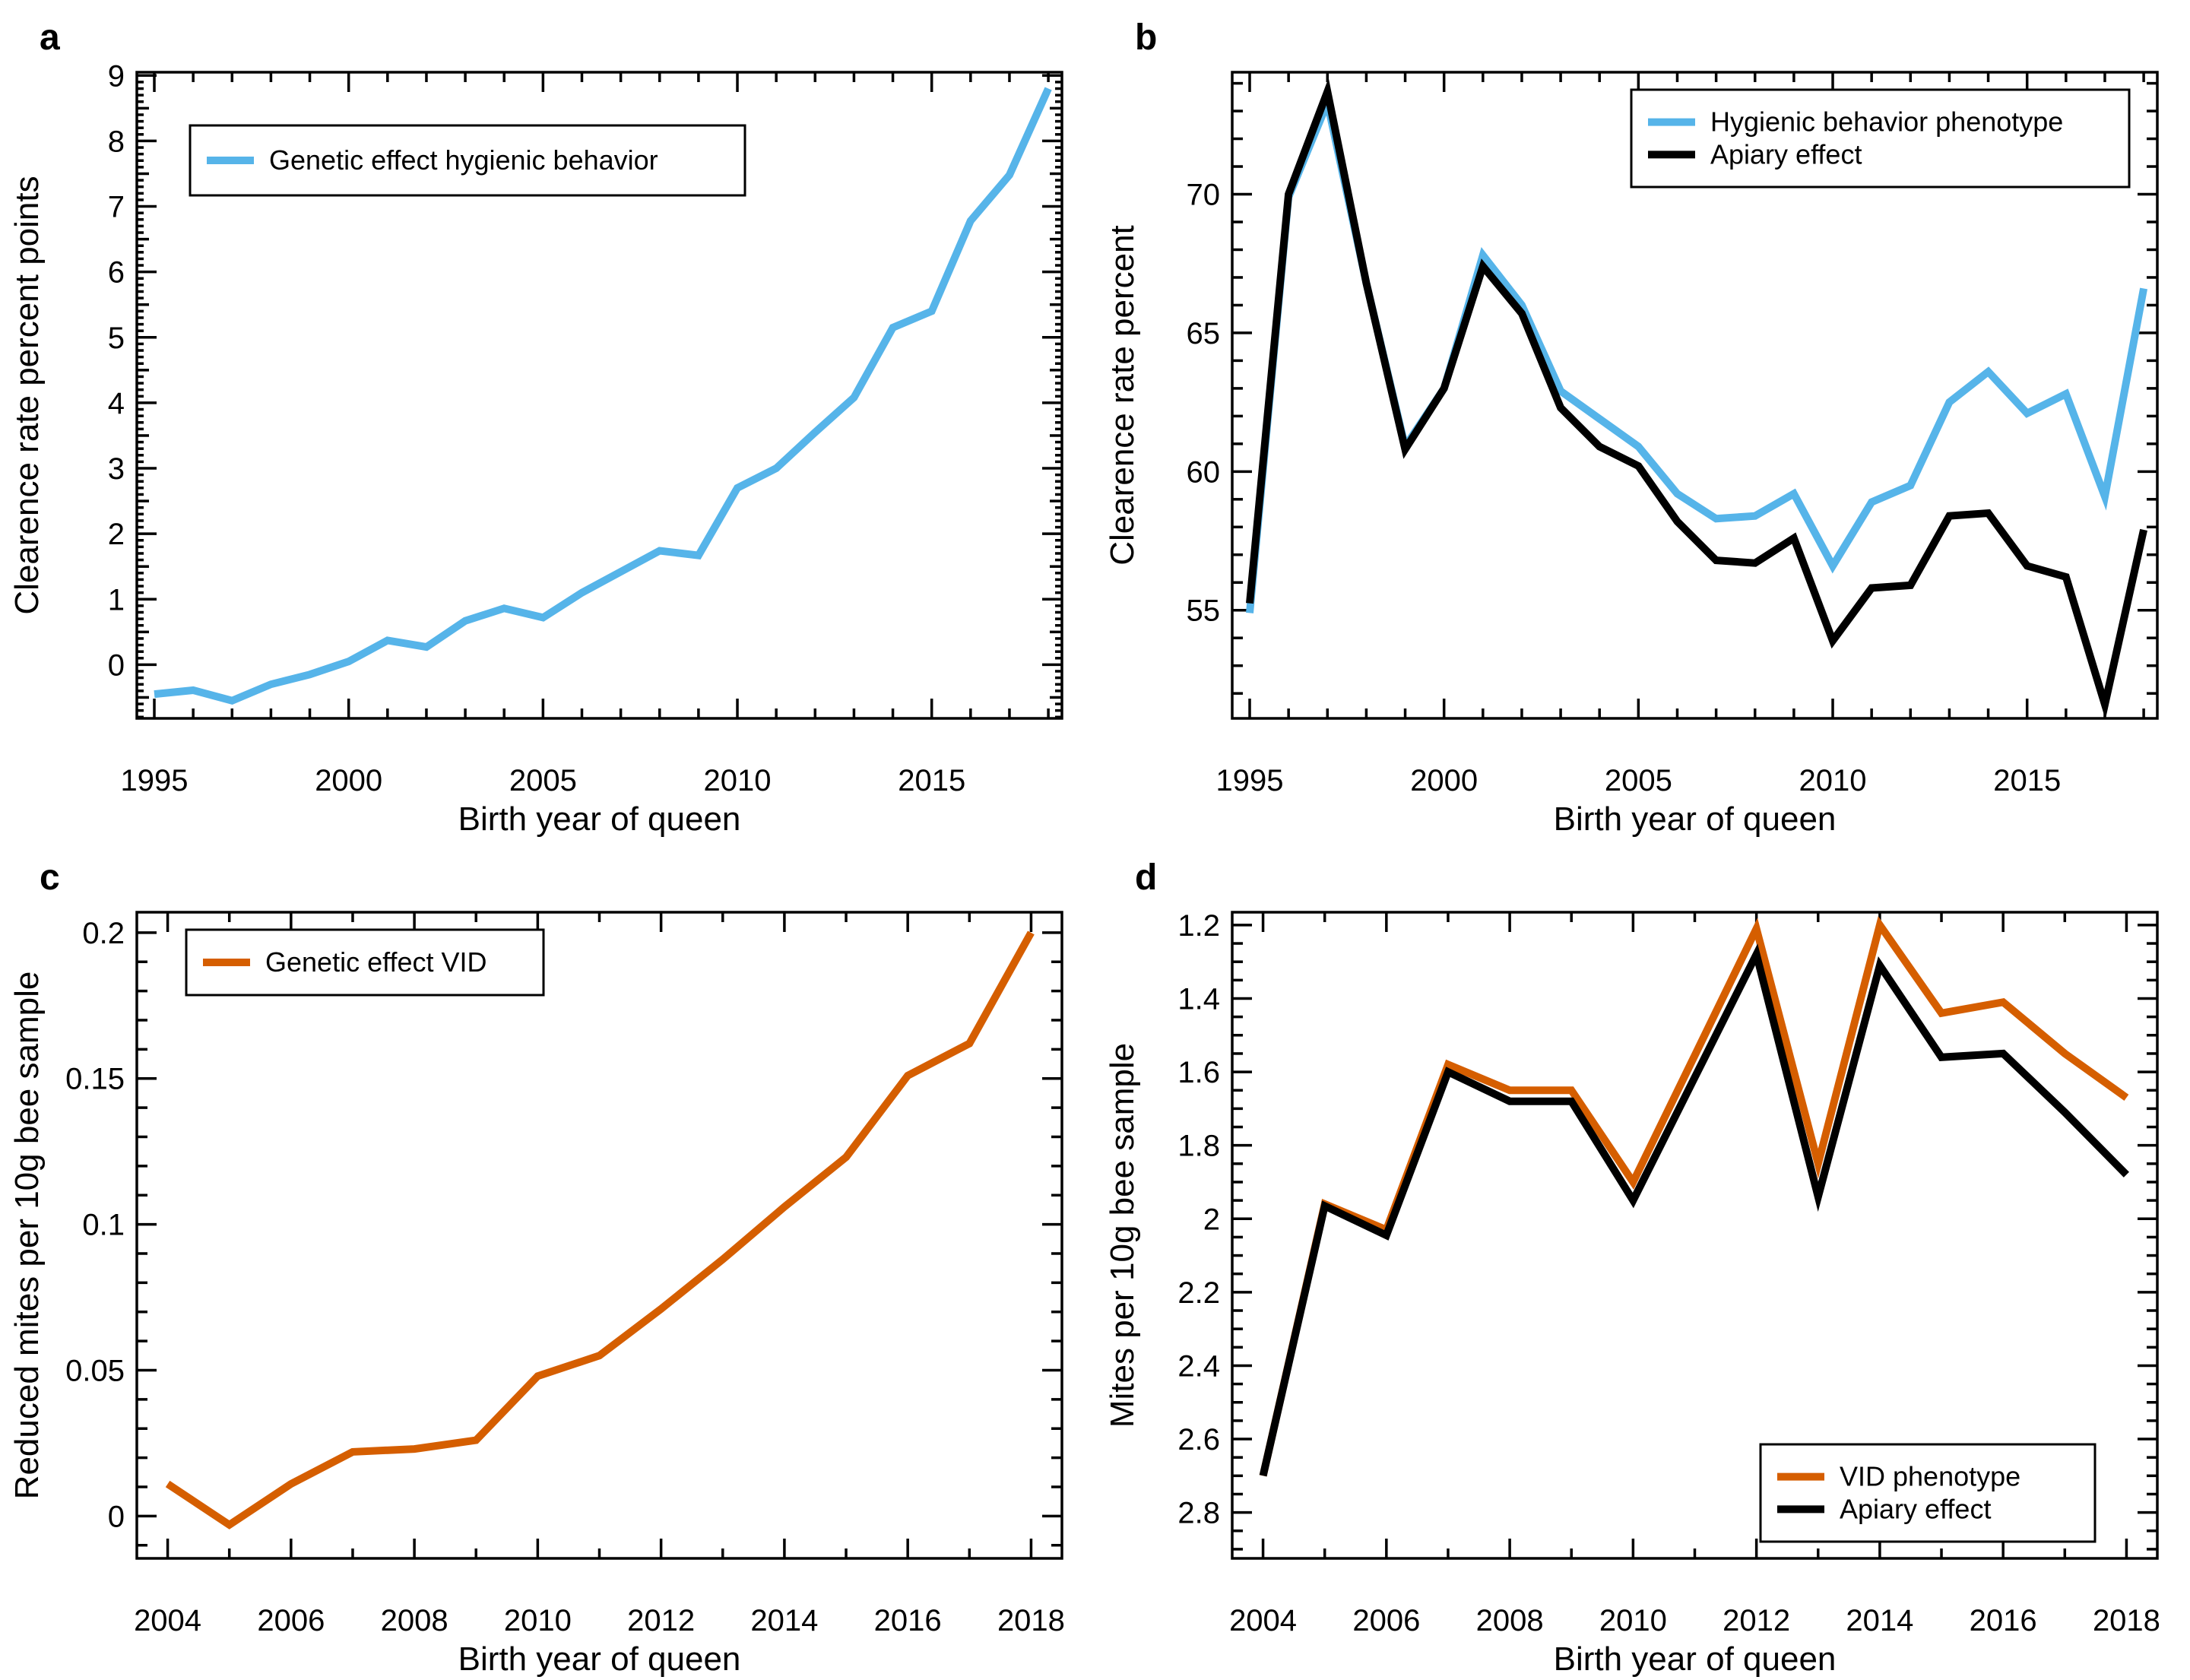 The height and width of the screenshot is (1680, 2190). Describe the element at coordinates (1198, 926) in the screenshot. I see `y-tick-label: 1.2` at that location.